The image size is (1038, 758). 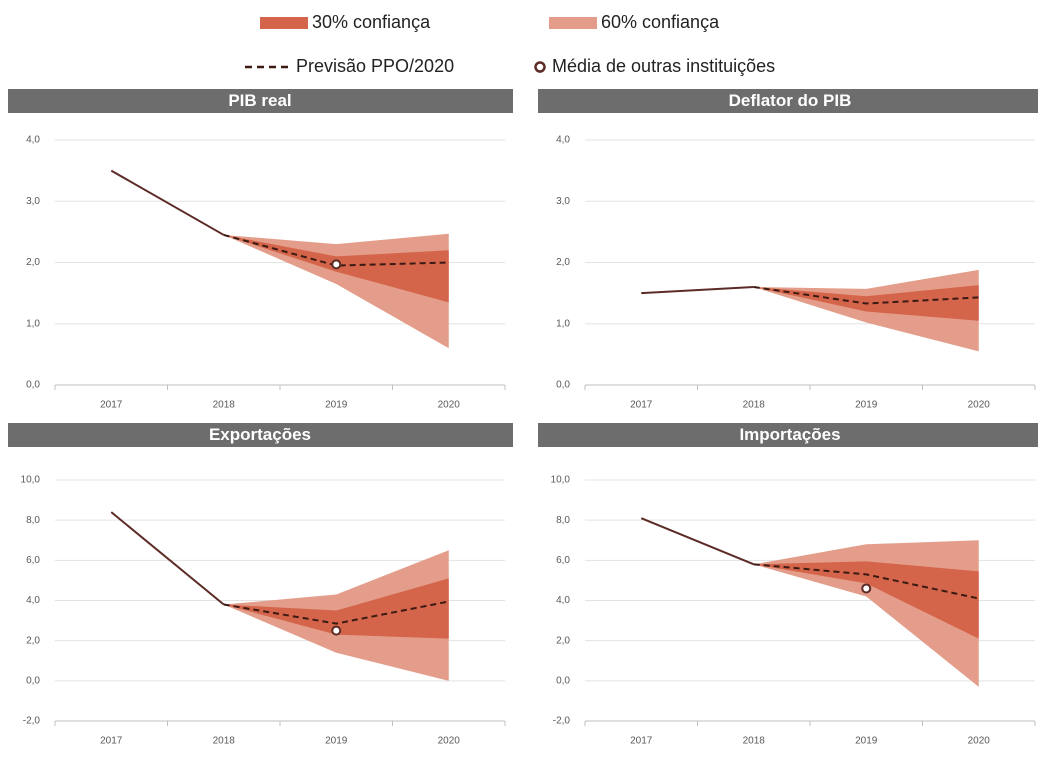 I want to click on legend-label: 30% confiança, so click(x=371, y=22).